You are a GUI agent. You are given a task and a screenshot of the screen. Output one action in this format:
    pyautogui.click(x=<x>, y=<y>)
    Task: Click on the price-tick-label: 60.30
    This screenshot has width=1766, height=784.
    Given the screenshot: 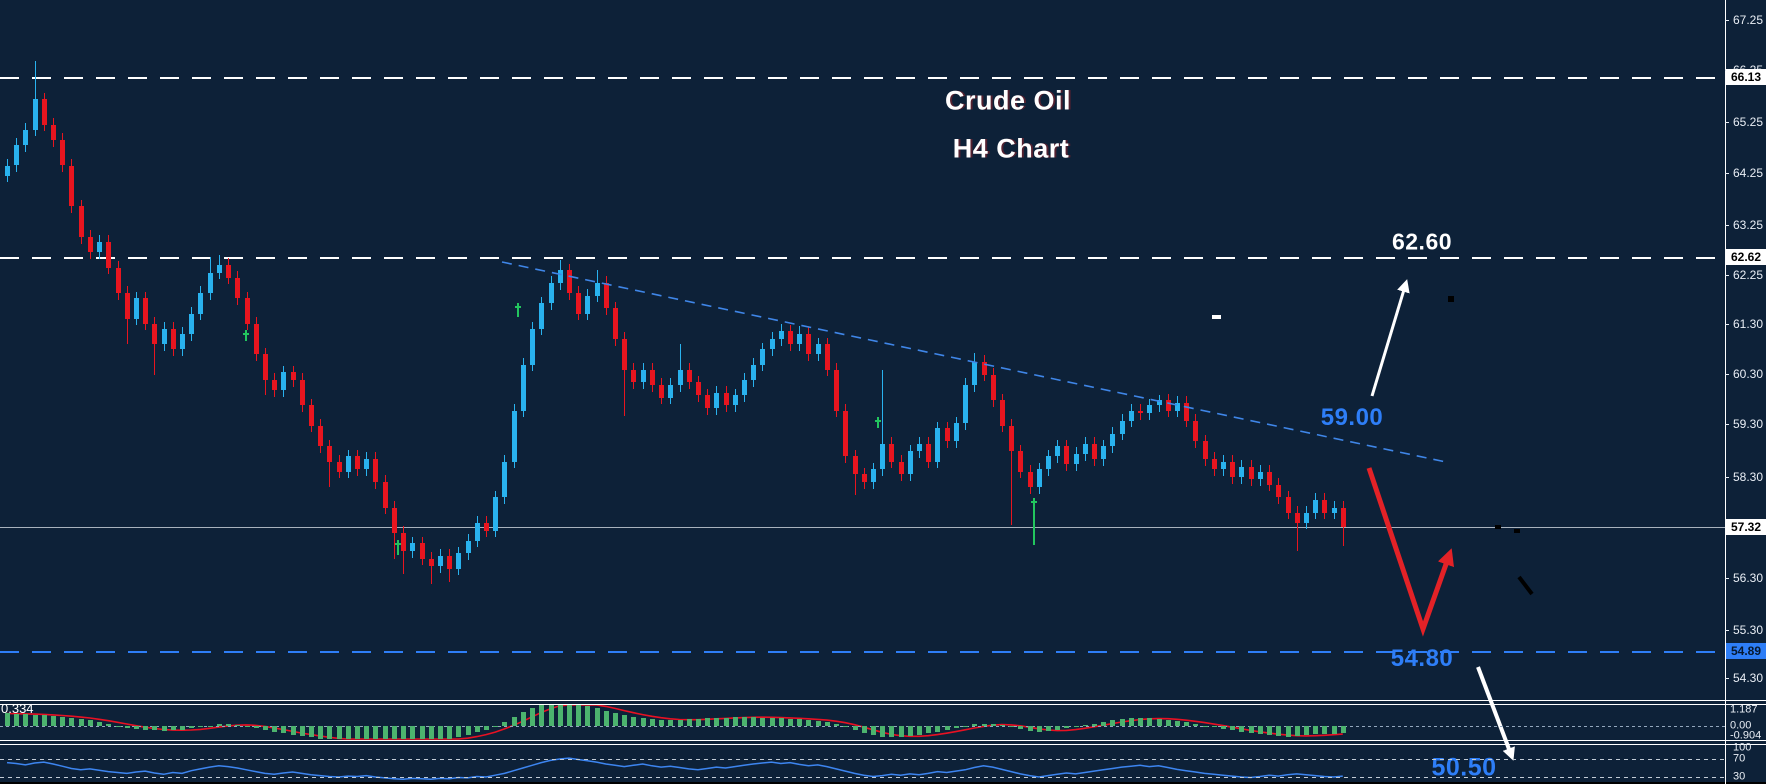 What is the action you would take?
    pyautogui.click(x=1748, y=374)
    